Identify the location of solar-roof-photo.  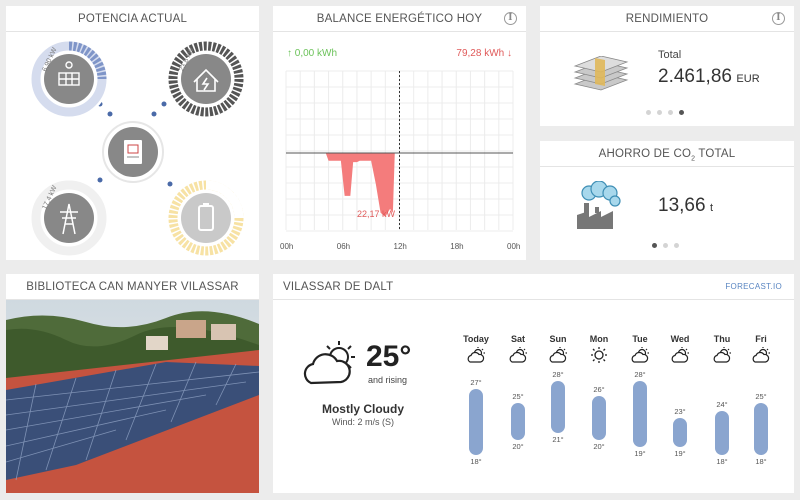
(132, 396).